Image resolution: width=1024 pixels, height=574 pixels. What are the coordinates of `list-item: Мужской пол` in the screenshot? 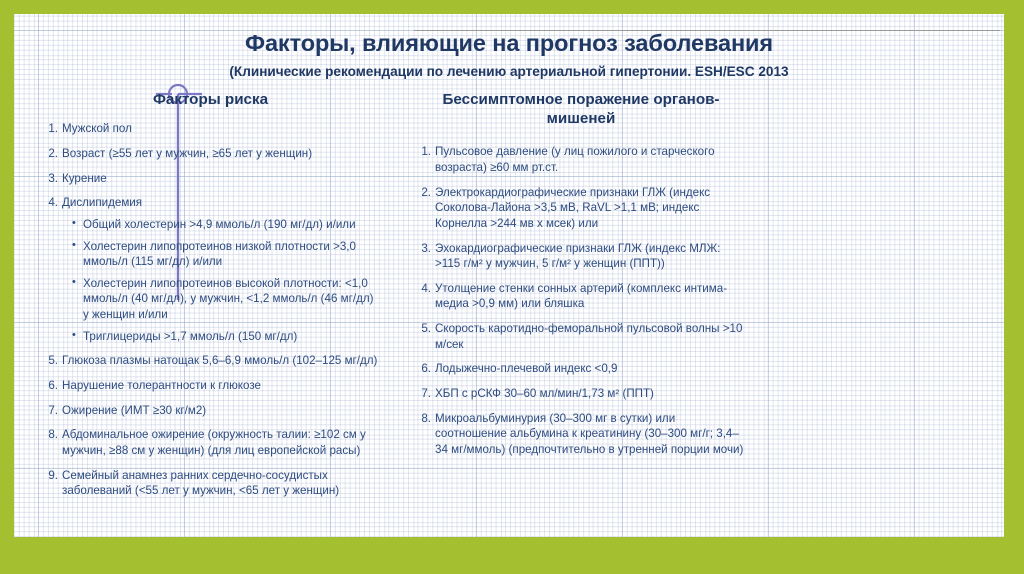 It's located at (210, 129).